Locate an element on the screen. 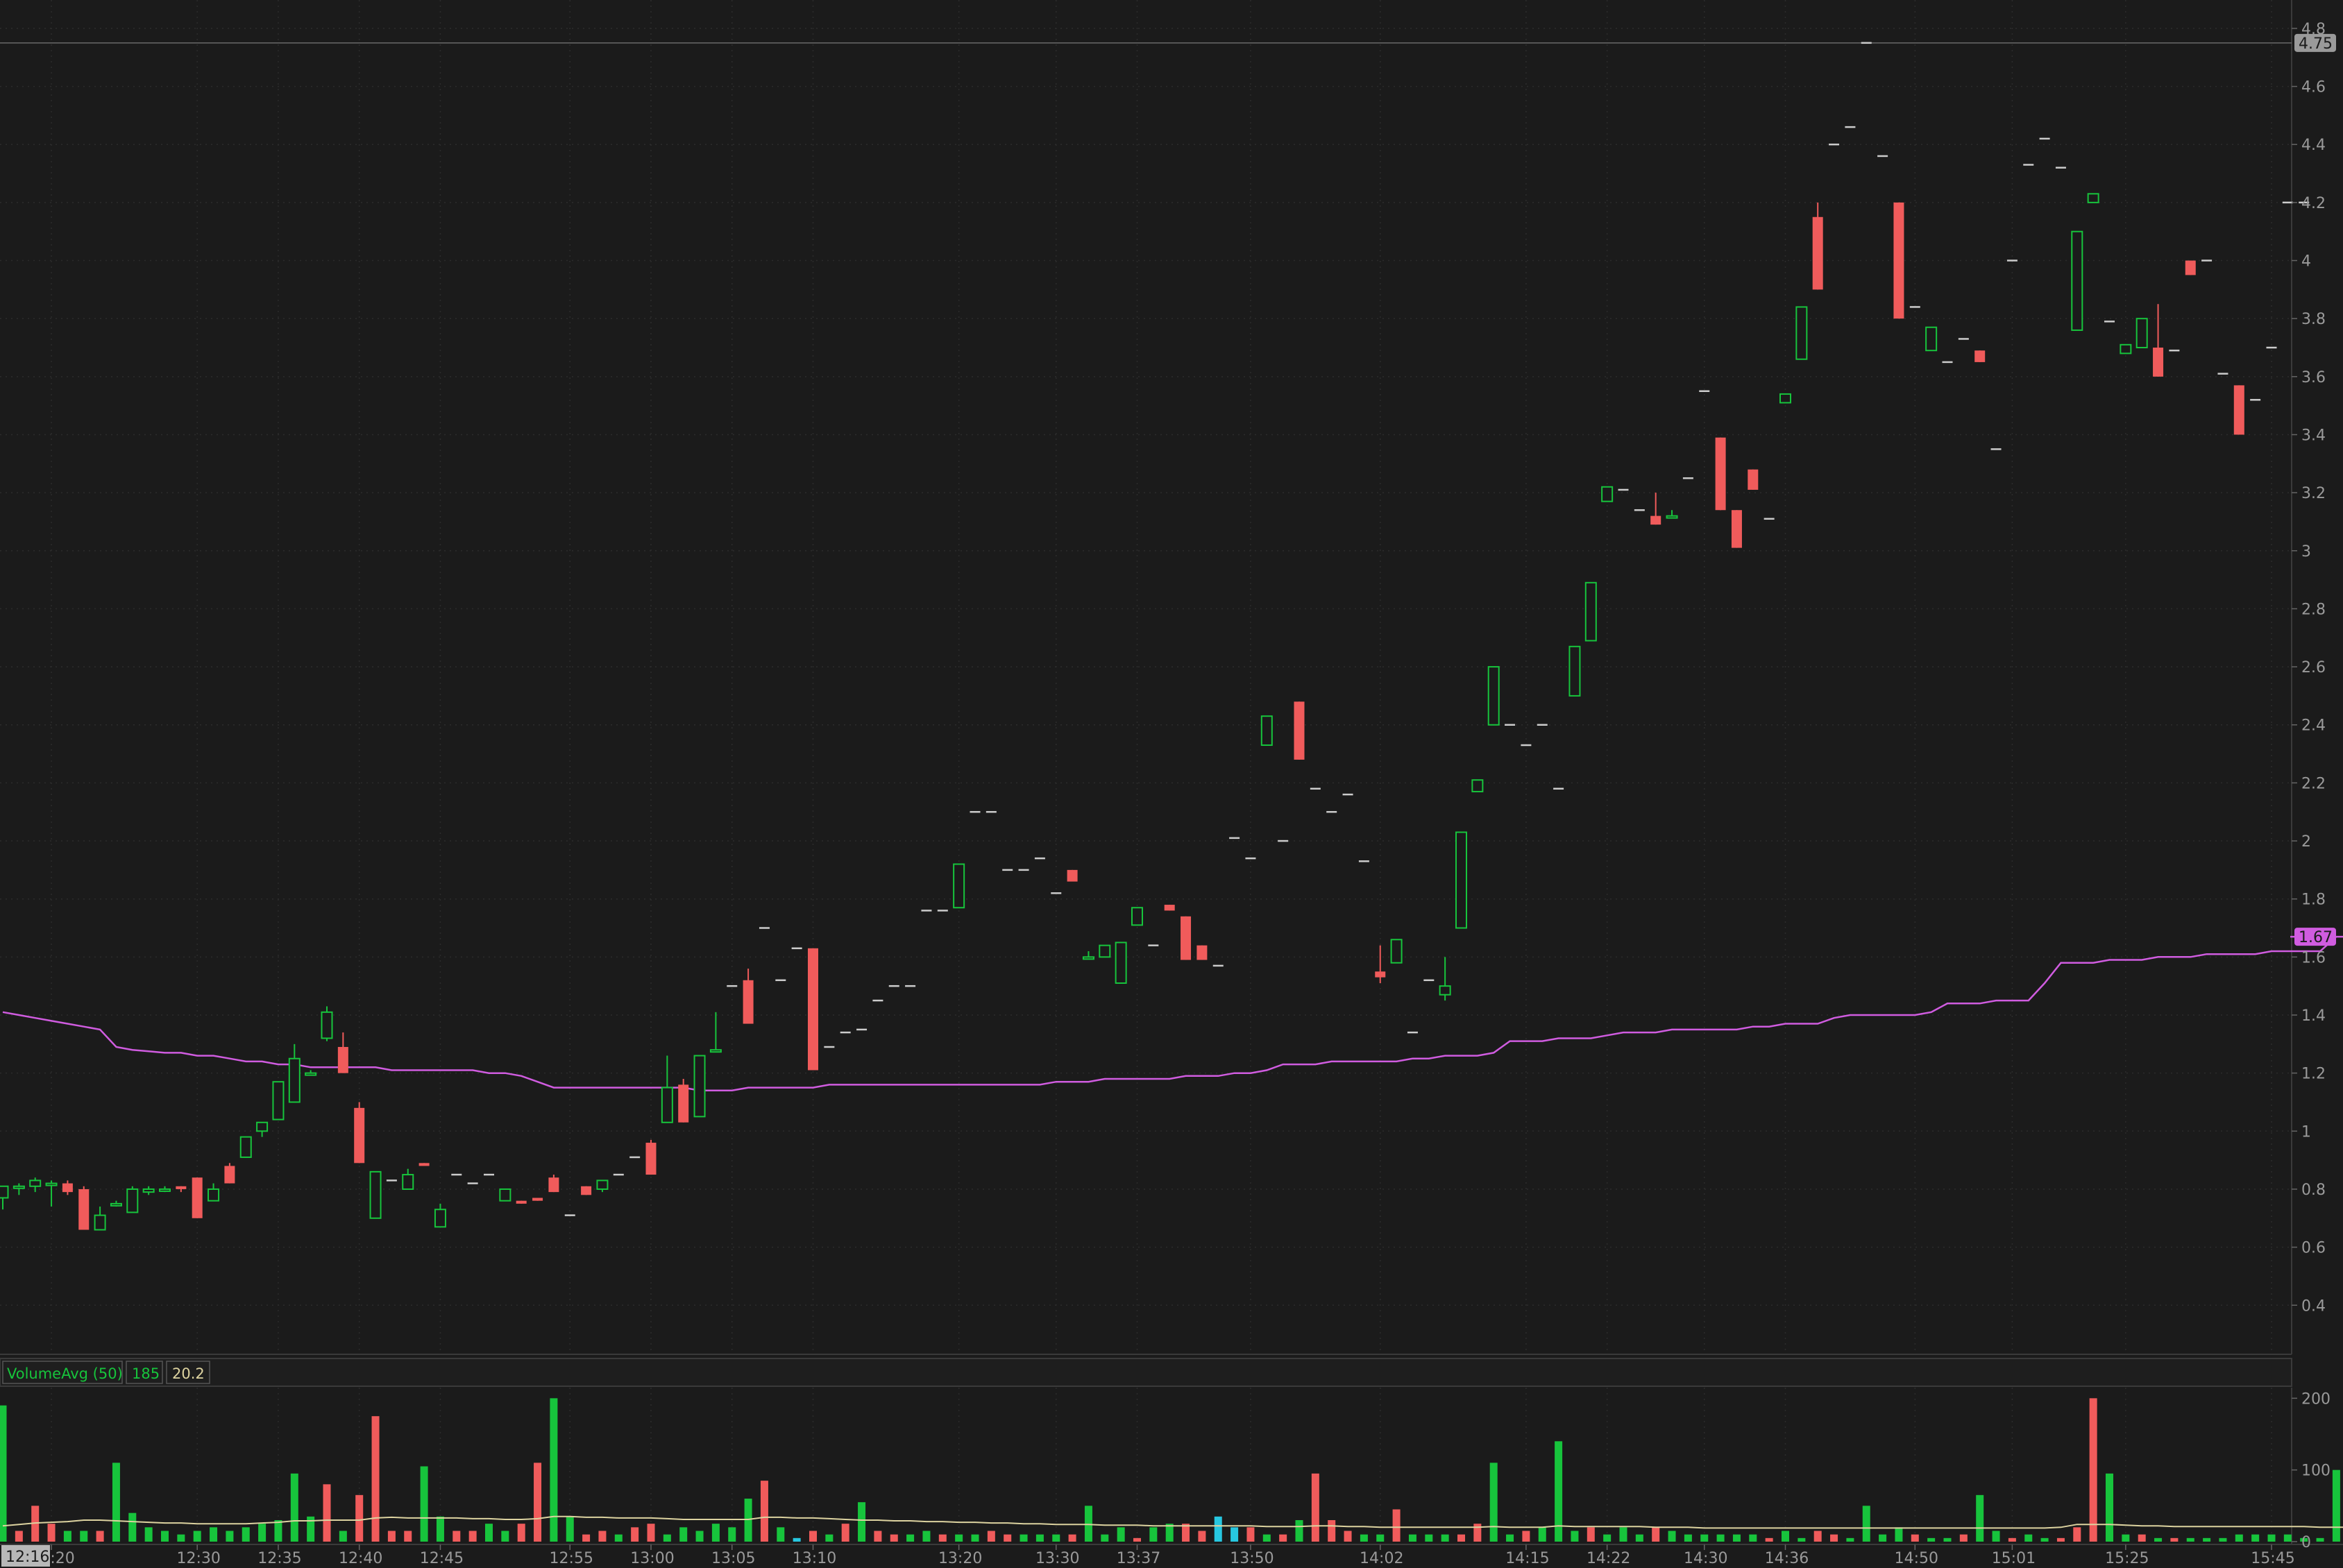 The height and width of the screenshot is (1568, 2343). volume-tick-label: 100 is located at coordinates (2316, 1471).